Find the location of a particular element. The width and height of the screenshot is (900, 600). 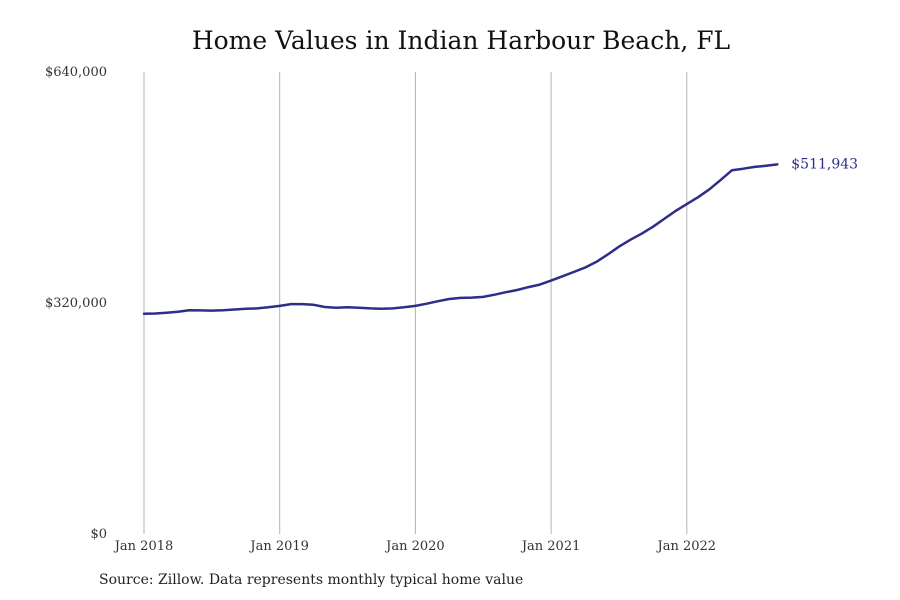

y-tick-label: $0 is located at coordinates (98, 534).